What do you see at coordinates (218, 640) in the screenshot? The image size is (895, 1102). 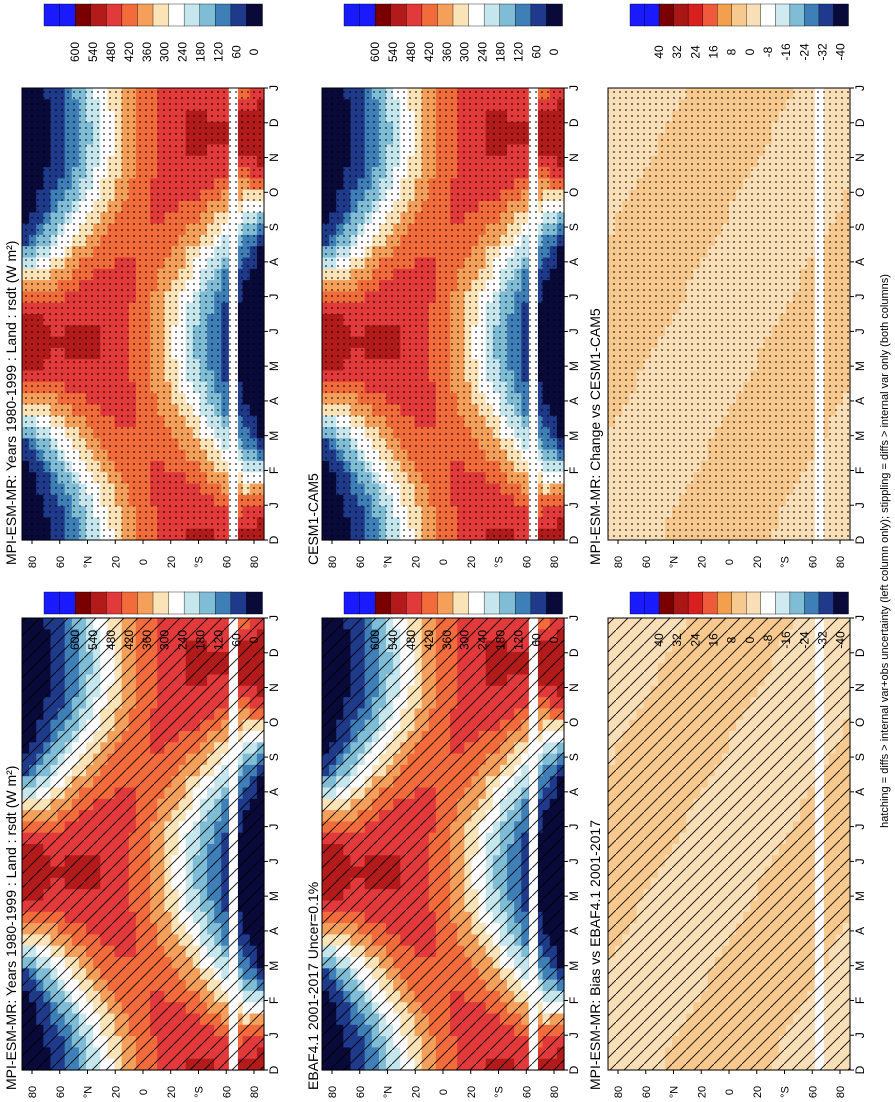 I see `colorbar-tick-label: 120` at bounding box center [218, 640].